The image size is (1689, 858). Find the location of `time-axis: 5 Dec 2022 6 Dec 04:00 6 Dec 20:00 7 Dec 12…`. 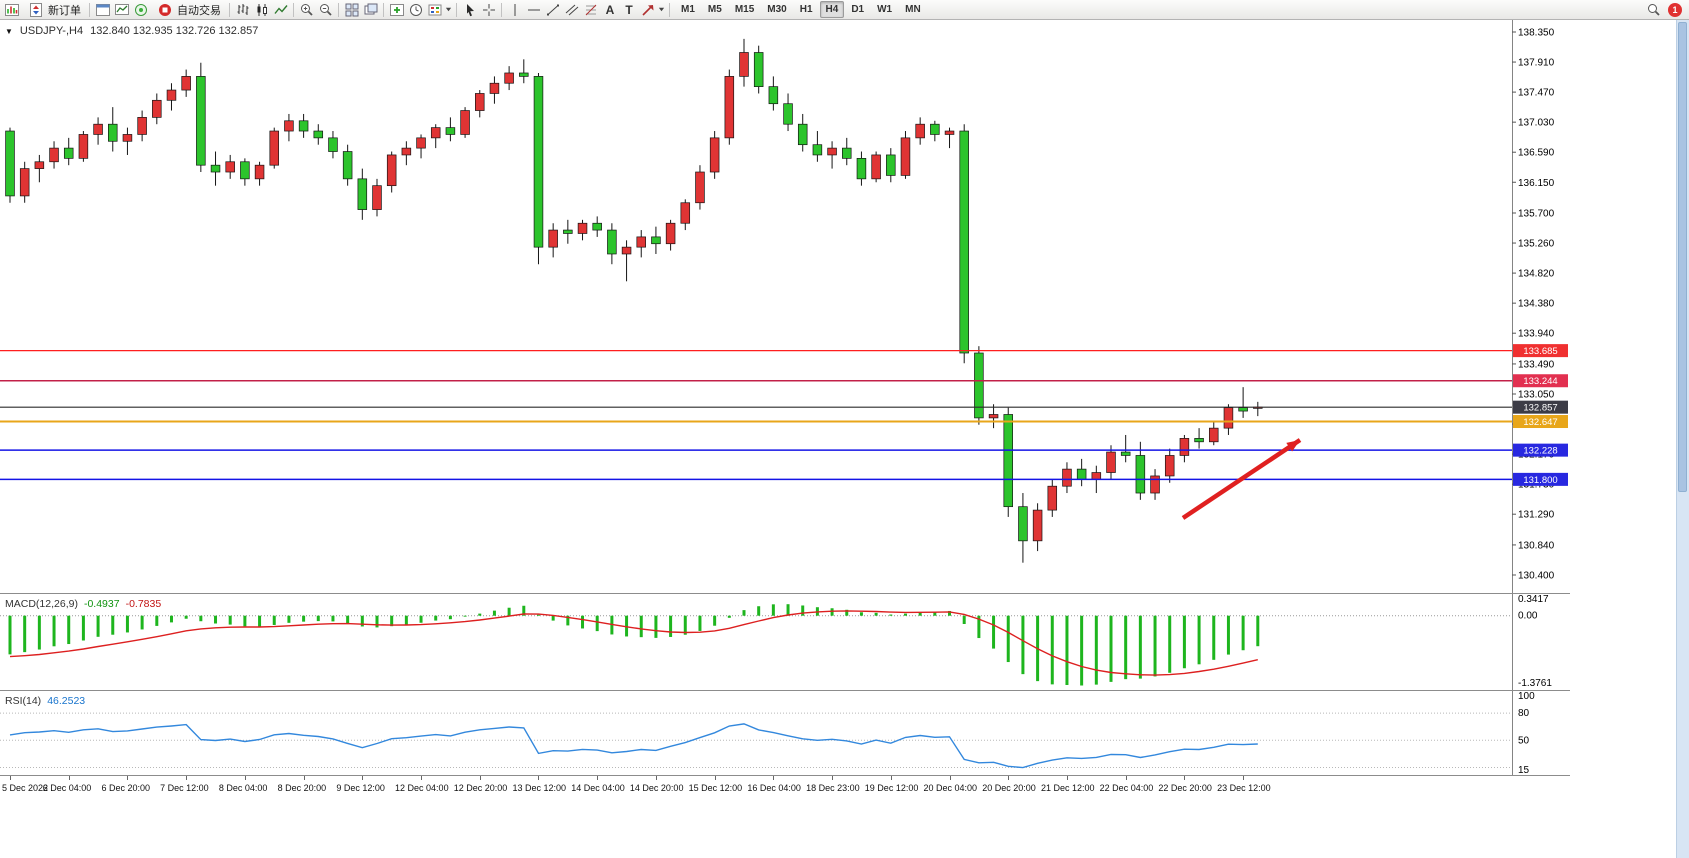

time-axis: 5 Dec 2022 6 Dec 04:00 6 Dec 20:00 7 Dec 12… is located at coordinates (785, 786).